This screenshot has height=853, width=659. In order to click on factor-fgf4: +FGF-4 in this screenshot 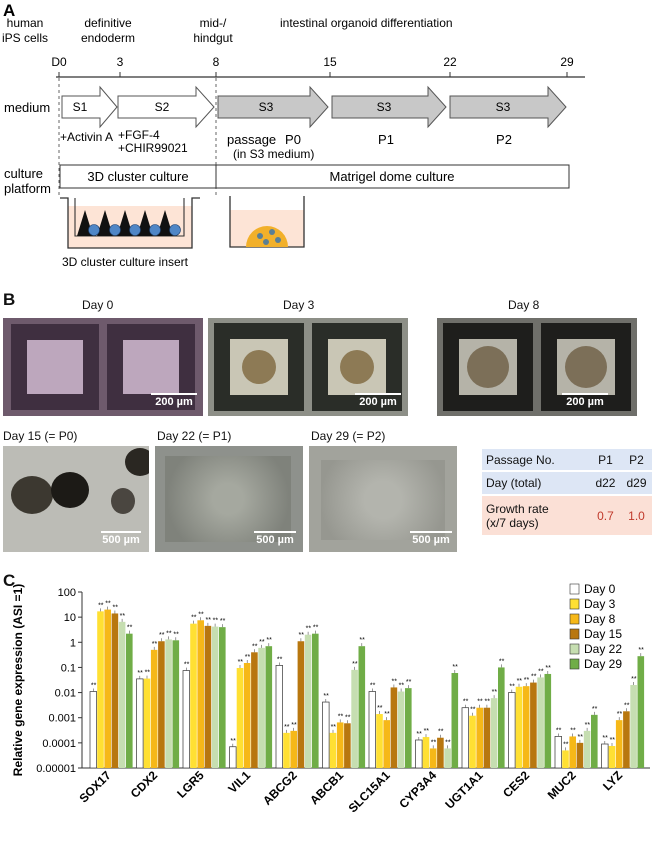, I will do `click(139, 135)`.